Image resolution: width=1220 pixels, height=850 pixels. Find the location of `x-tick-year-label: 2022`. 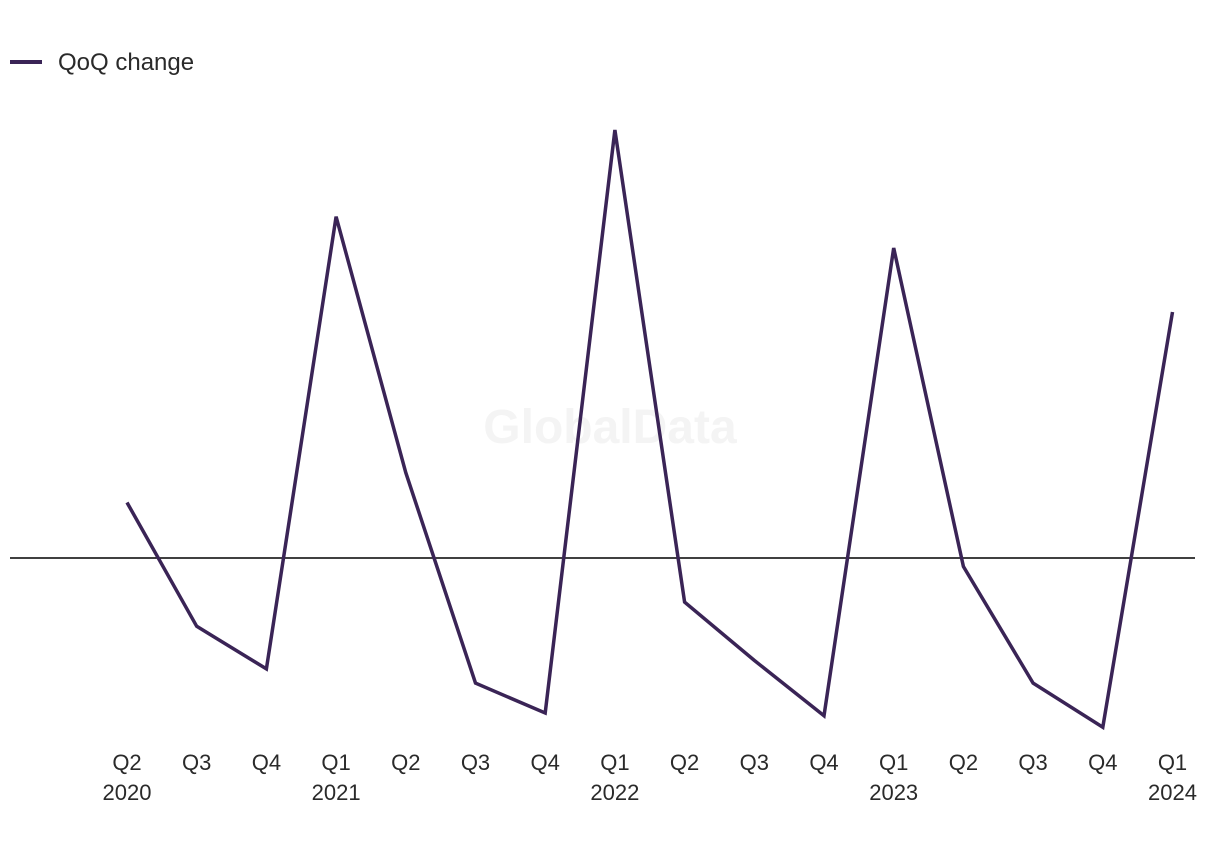

x-tick-year-label: 2022 is located at coordinates (614, 792).